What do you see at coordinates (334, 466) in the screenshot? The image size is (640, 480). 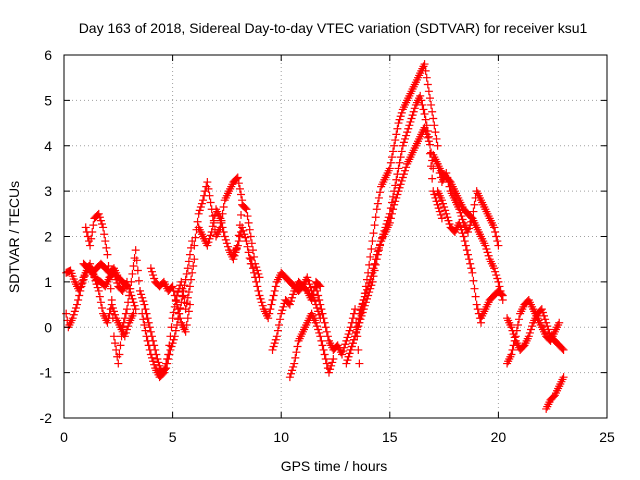 I see `x-axis-label: GPS time / hours` at bounding box center [334, 466].